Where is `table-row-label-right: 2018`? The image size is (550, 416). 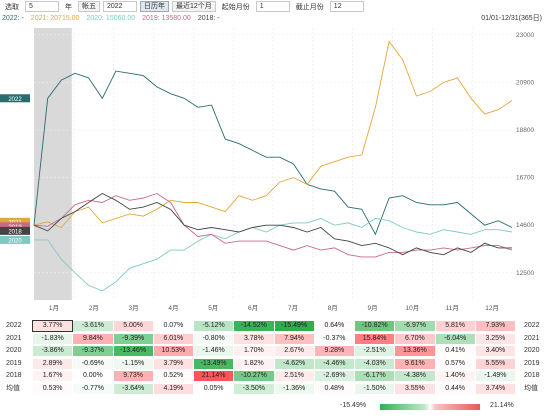
table-row-label-right: 2018 is located at coordinates (532, 375).